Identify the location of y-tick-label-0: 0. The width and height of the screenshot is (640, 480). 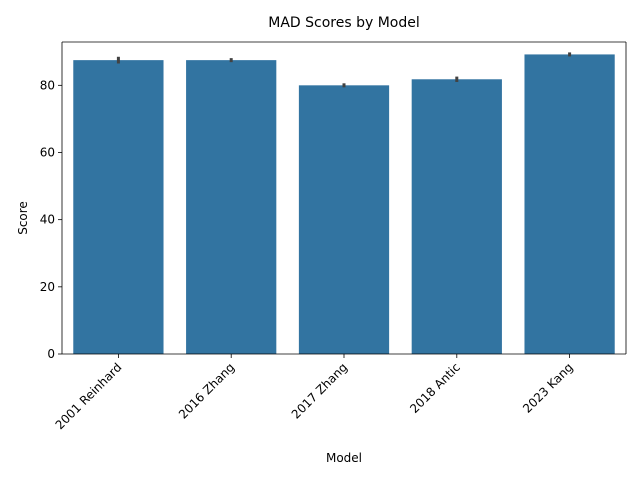
(51, 354).